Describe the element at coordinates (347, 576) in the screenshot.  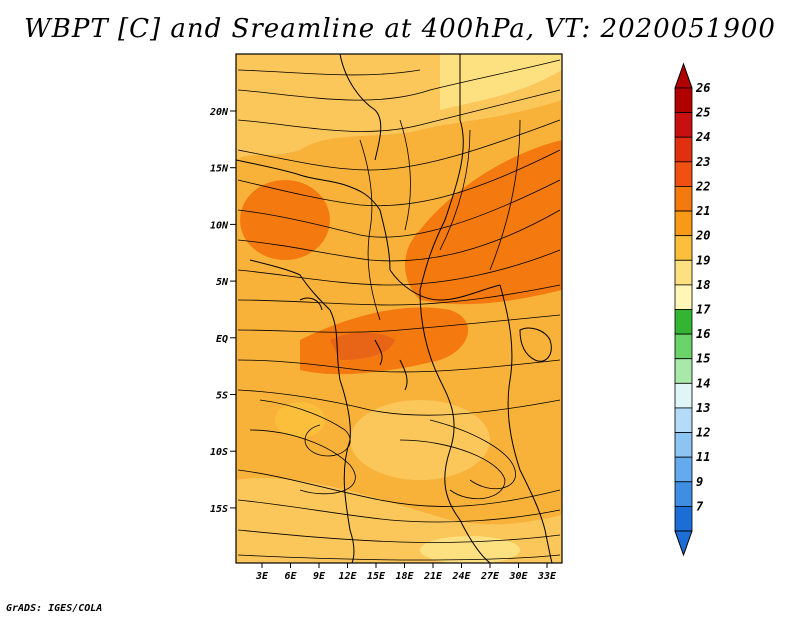
I see `lon-label: 12E` at that location.